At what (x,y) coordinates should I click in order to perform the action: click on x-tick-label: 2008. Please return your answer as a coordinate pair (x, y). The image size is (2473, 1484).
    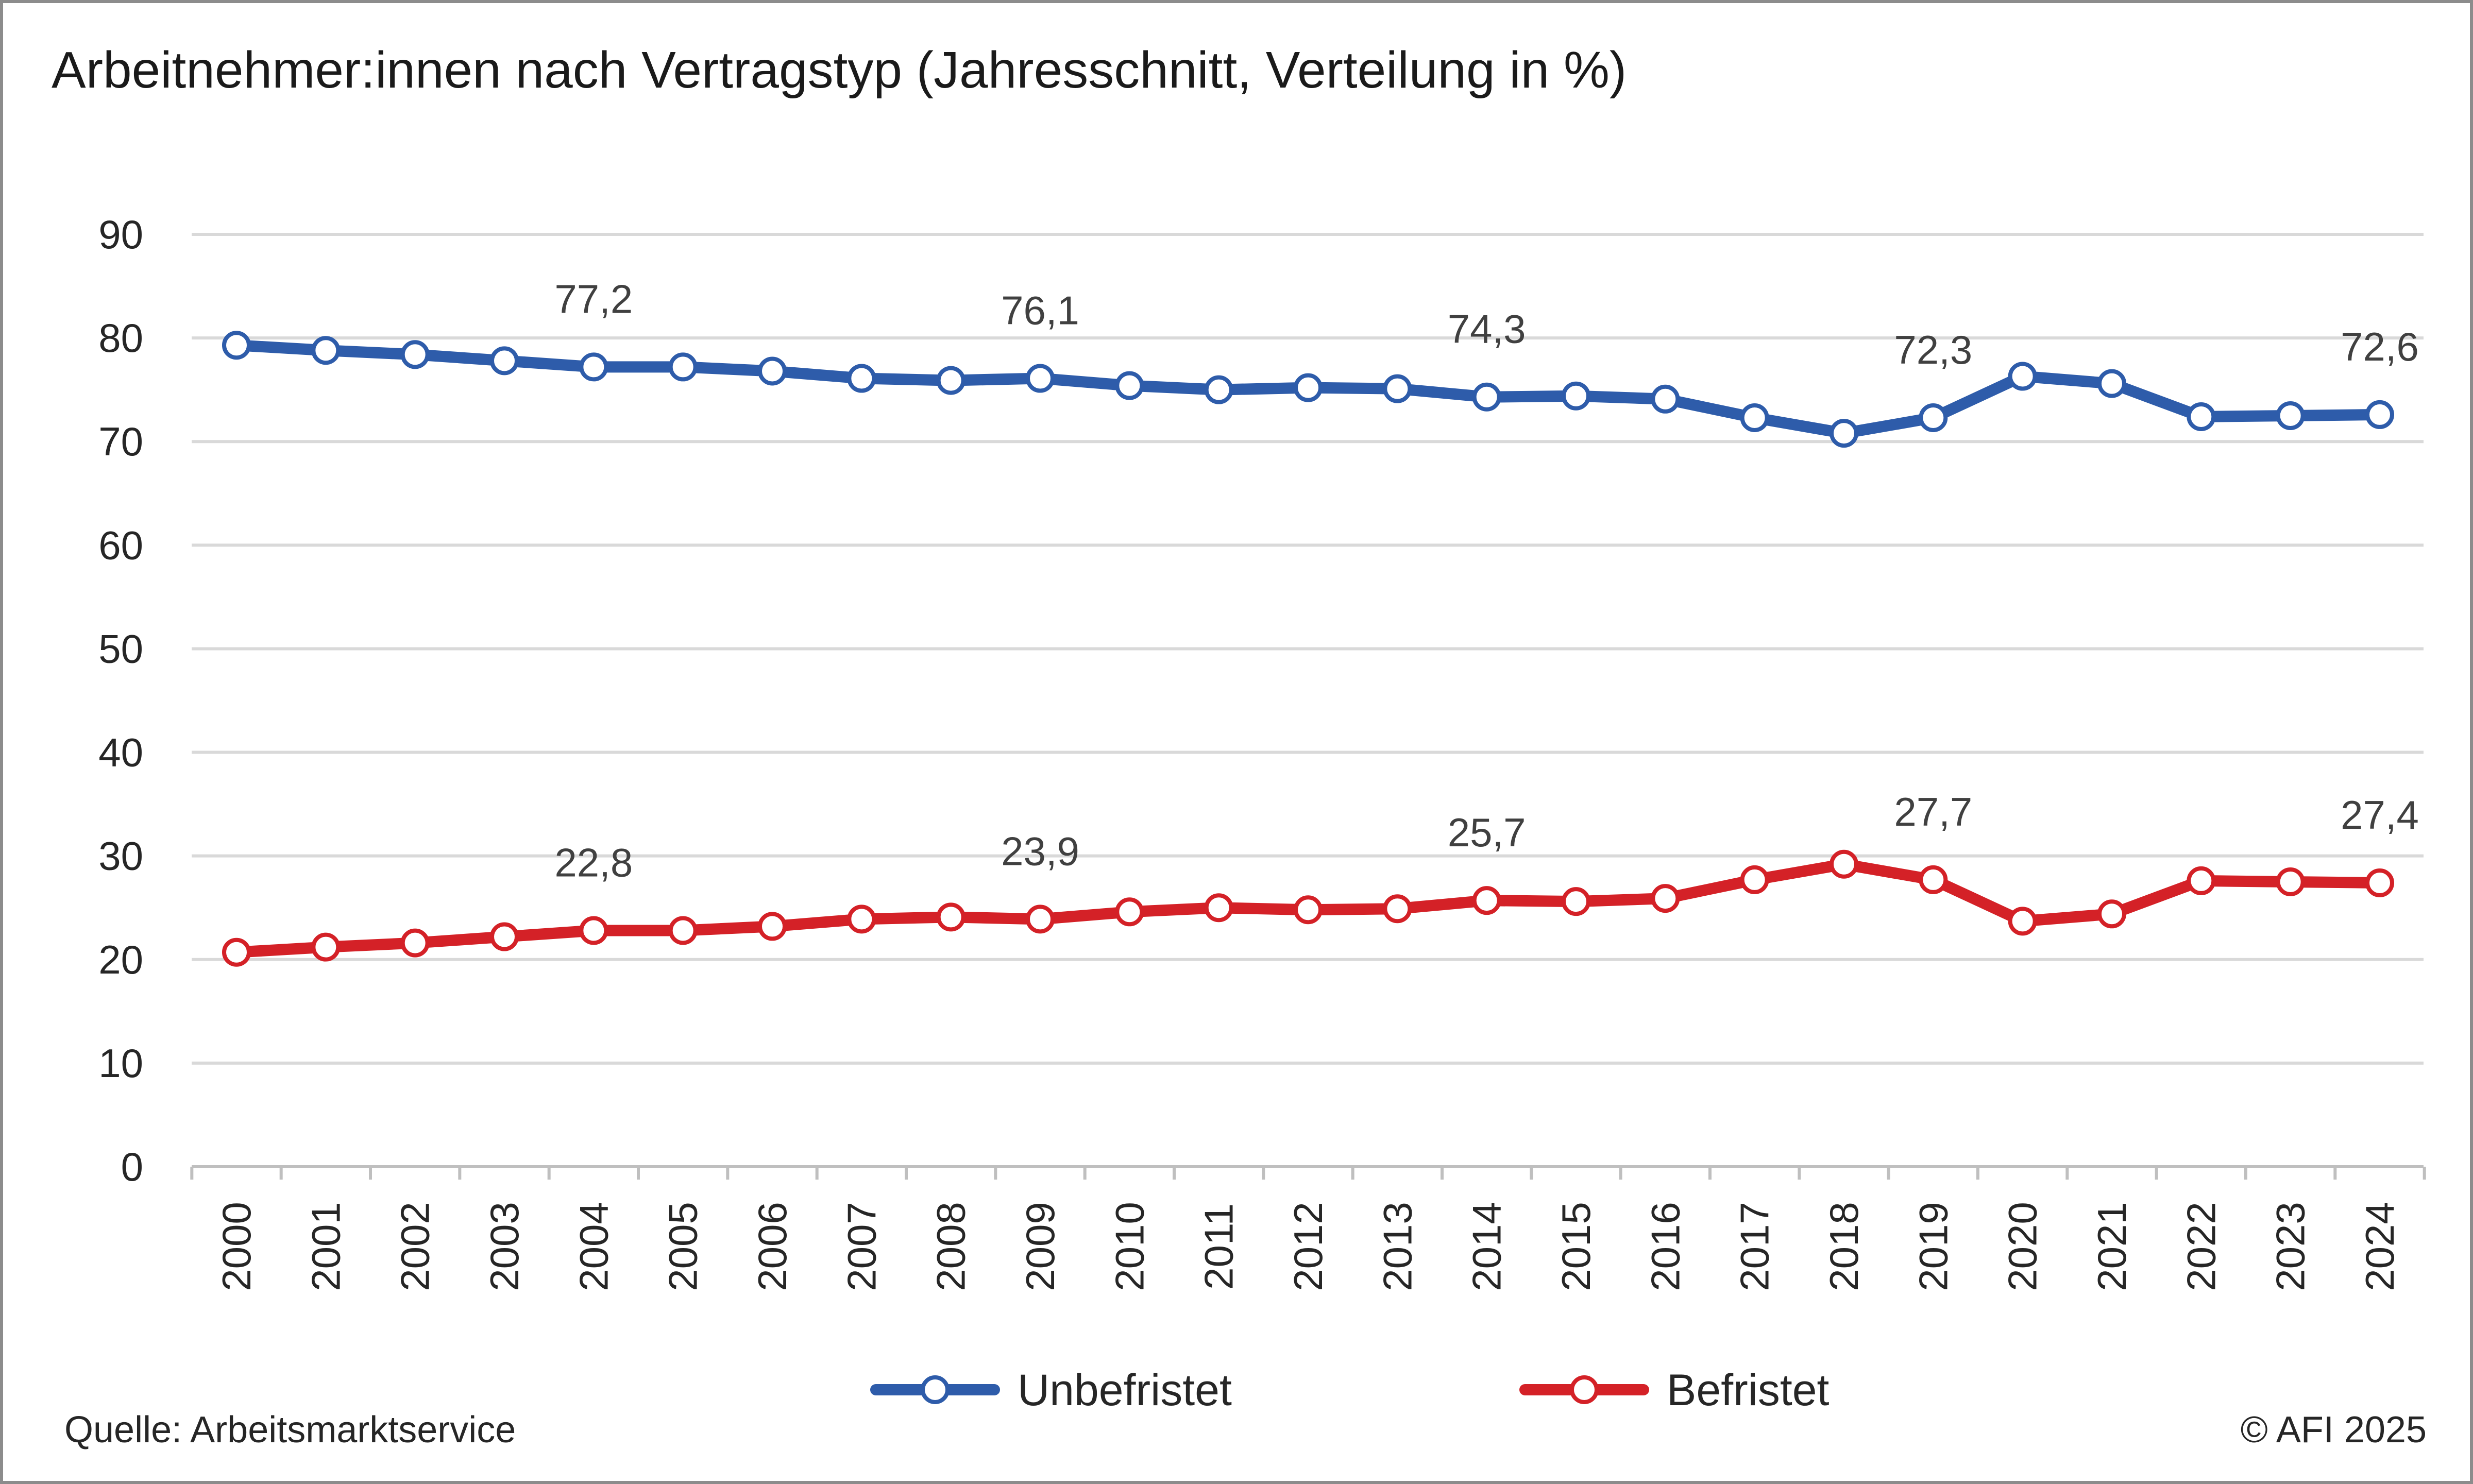
    Looking at the image, I should click on (951, 1247).